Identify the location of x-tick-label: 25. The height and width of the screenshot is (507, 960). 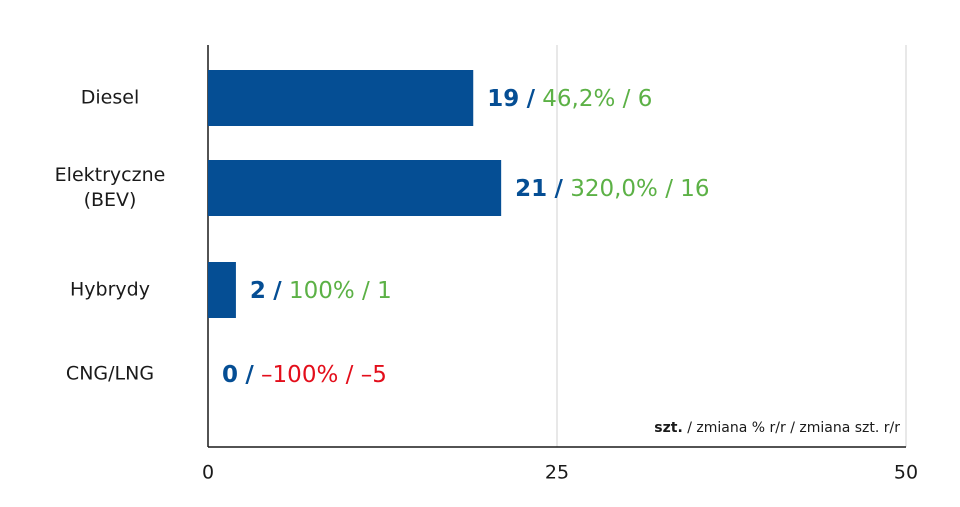
(557, 473).